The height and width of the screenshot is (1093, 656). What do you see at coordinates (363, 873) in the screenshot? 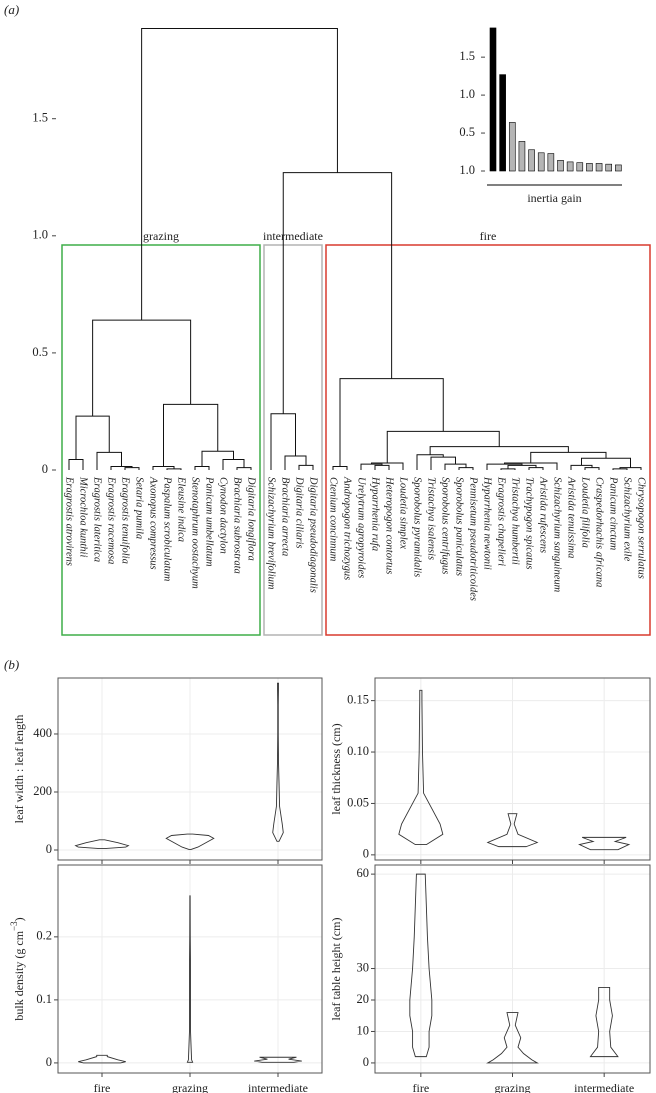
I see `y-tick-label: 60` at bounding box center [363, 873].